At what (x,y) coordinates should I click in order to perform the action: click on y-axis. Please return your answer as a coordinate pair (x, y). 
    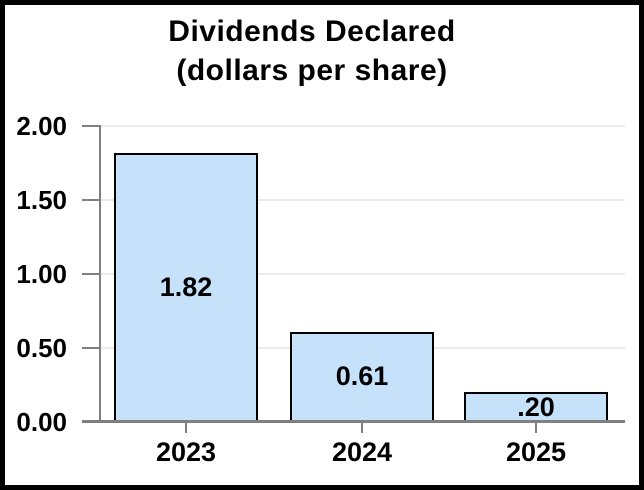
    Looking at the image, I should click on (100, 273).